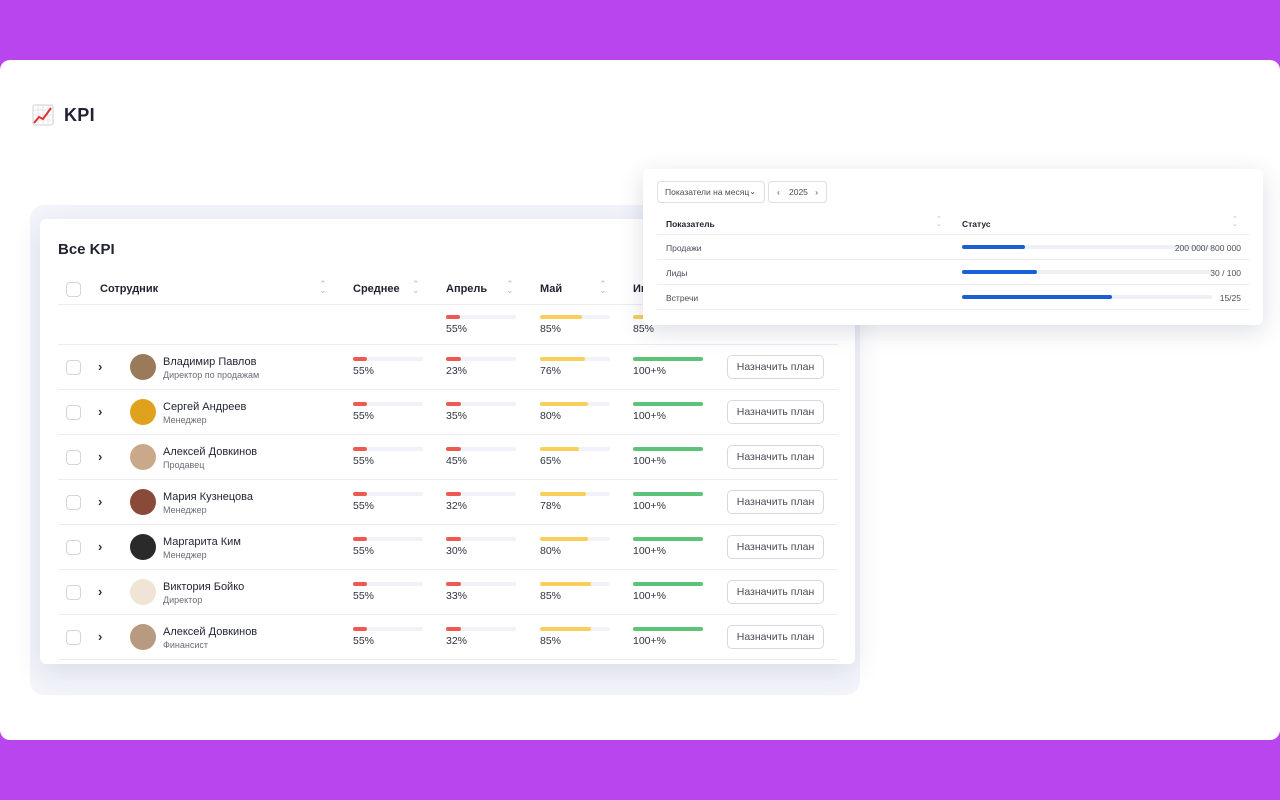 The width and height of the screenshot is (1280, 800). I want to click on may-value: 76%, so click(551, 371).